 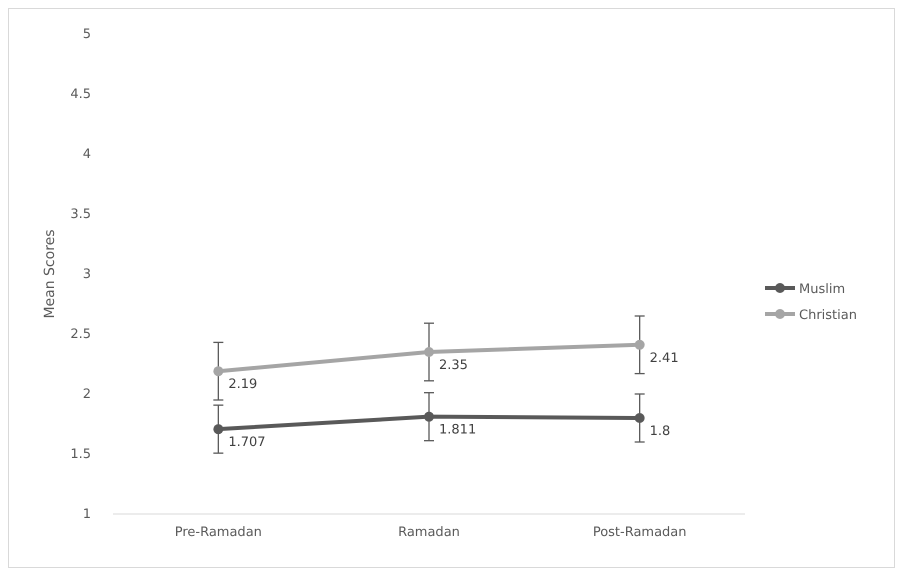 I want to click on data-label: 1.811, so click(x=457, y=430).